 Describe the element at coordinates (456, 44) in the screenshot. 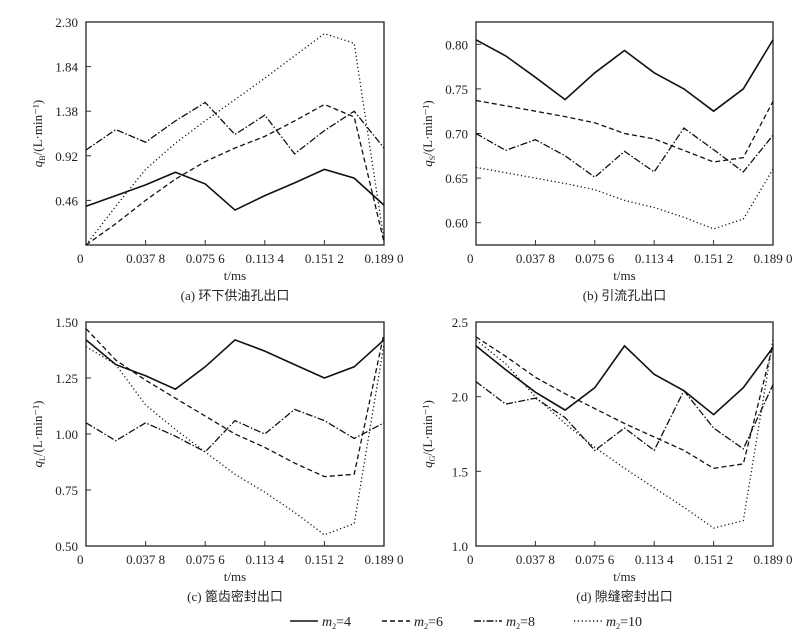

I see `y-tick-label: 0.80` at that location.